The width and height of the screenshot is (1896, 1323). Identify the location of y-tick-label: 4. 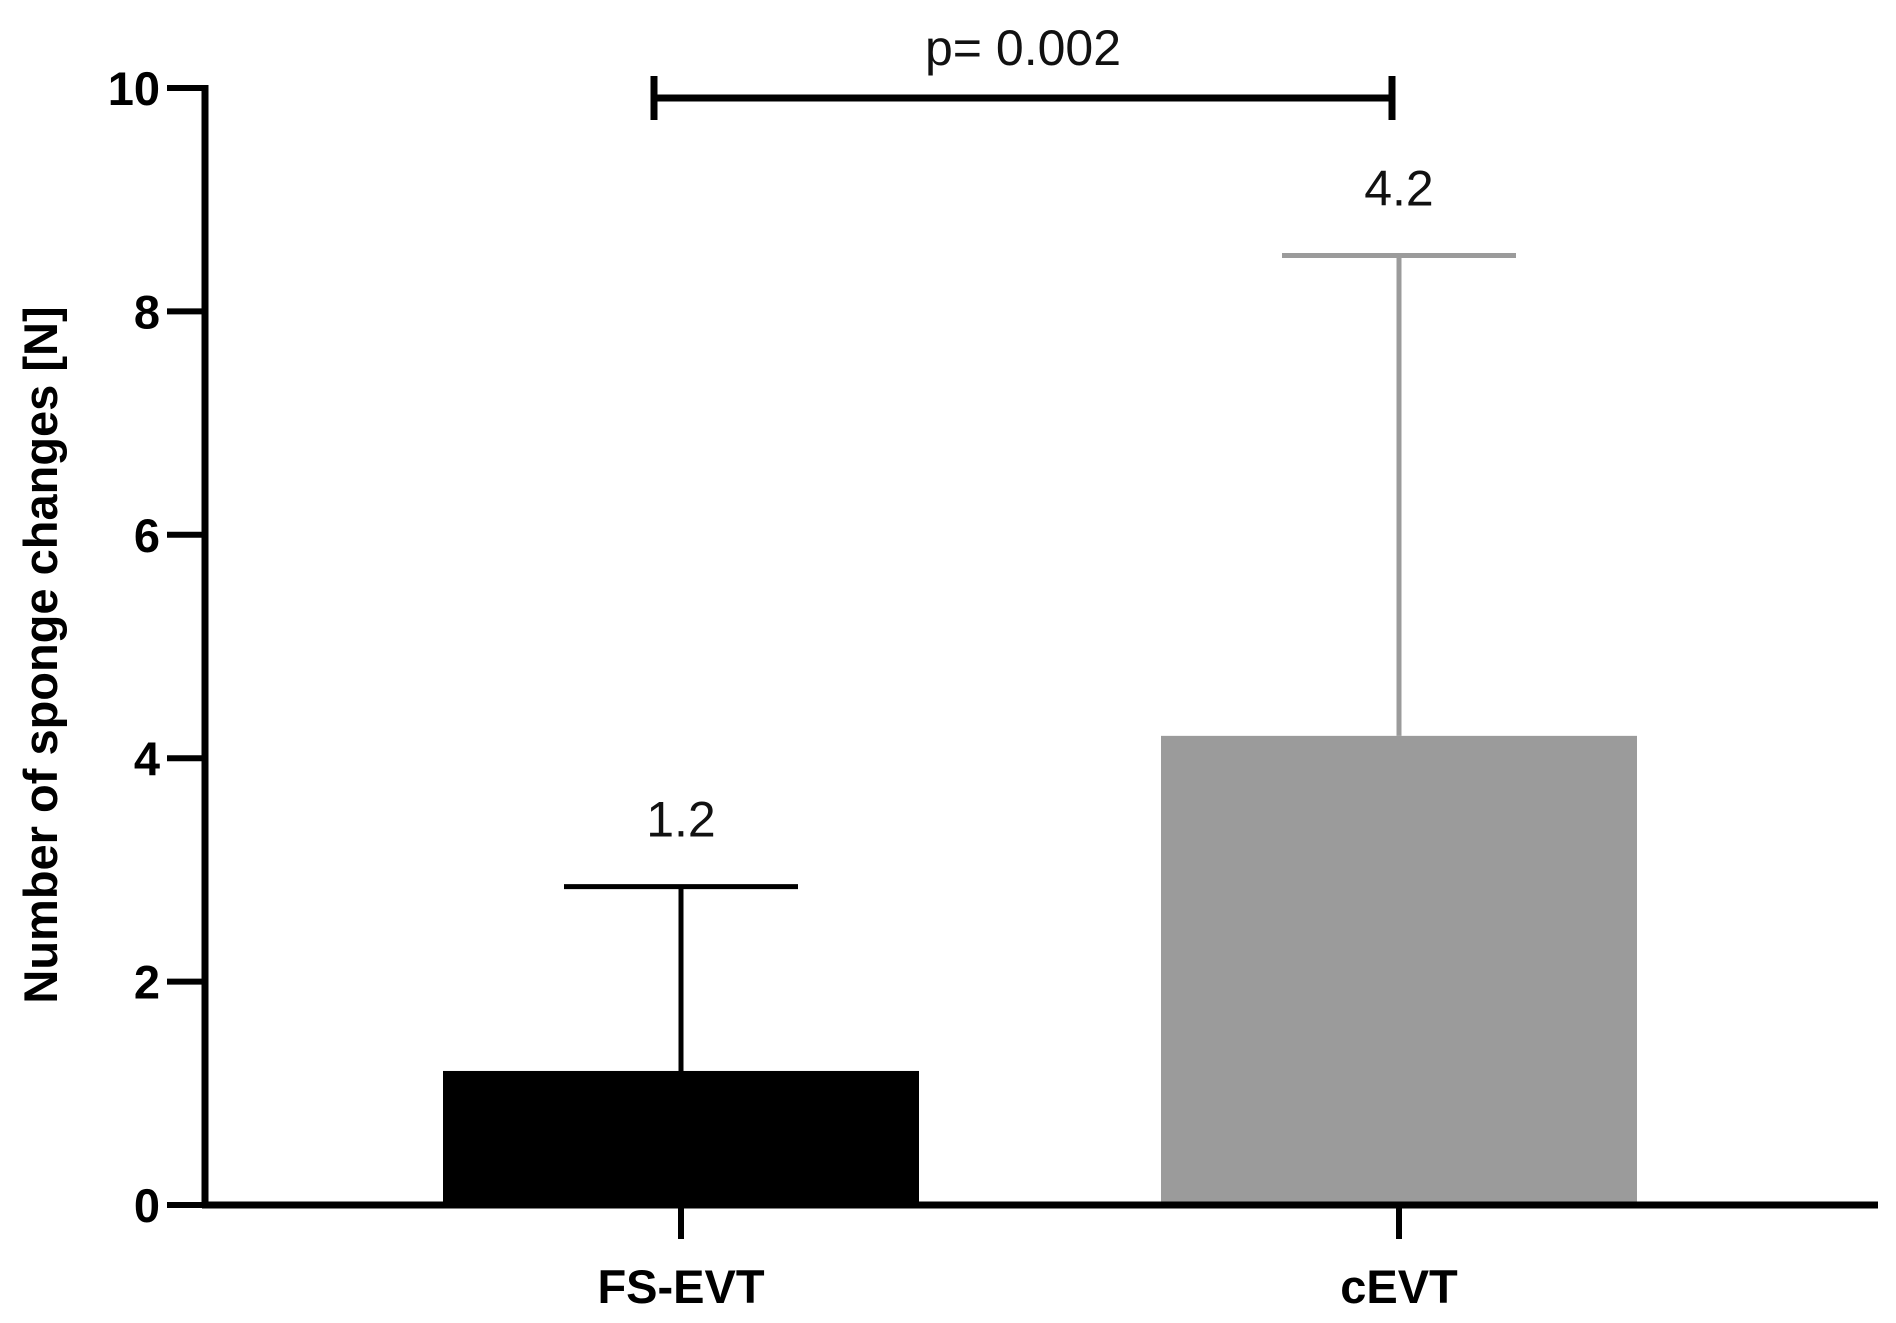
(147, 758).